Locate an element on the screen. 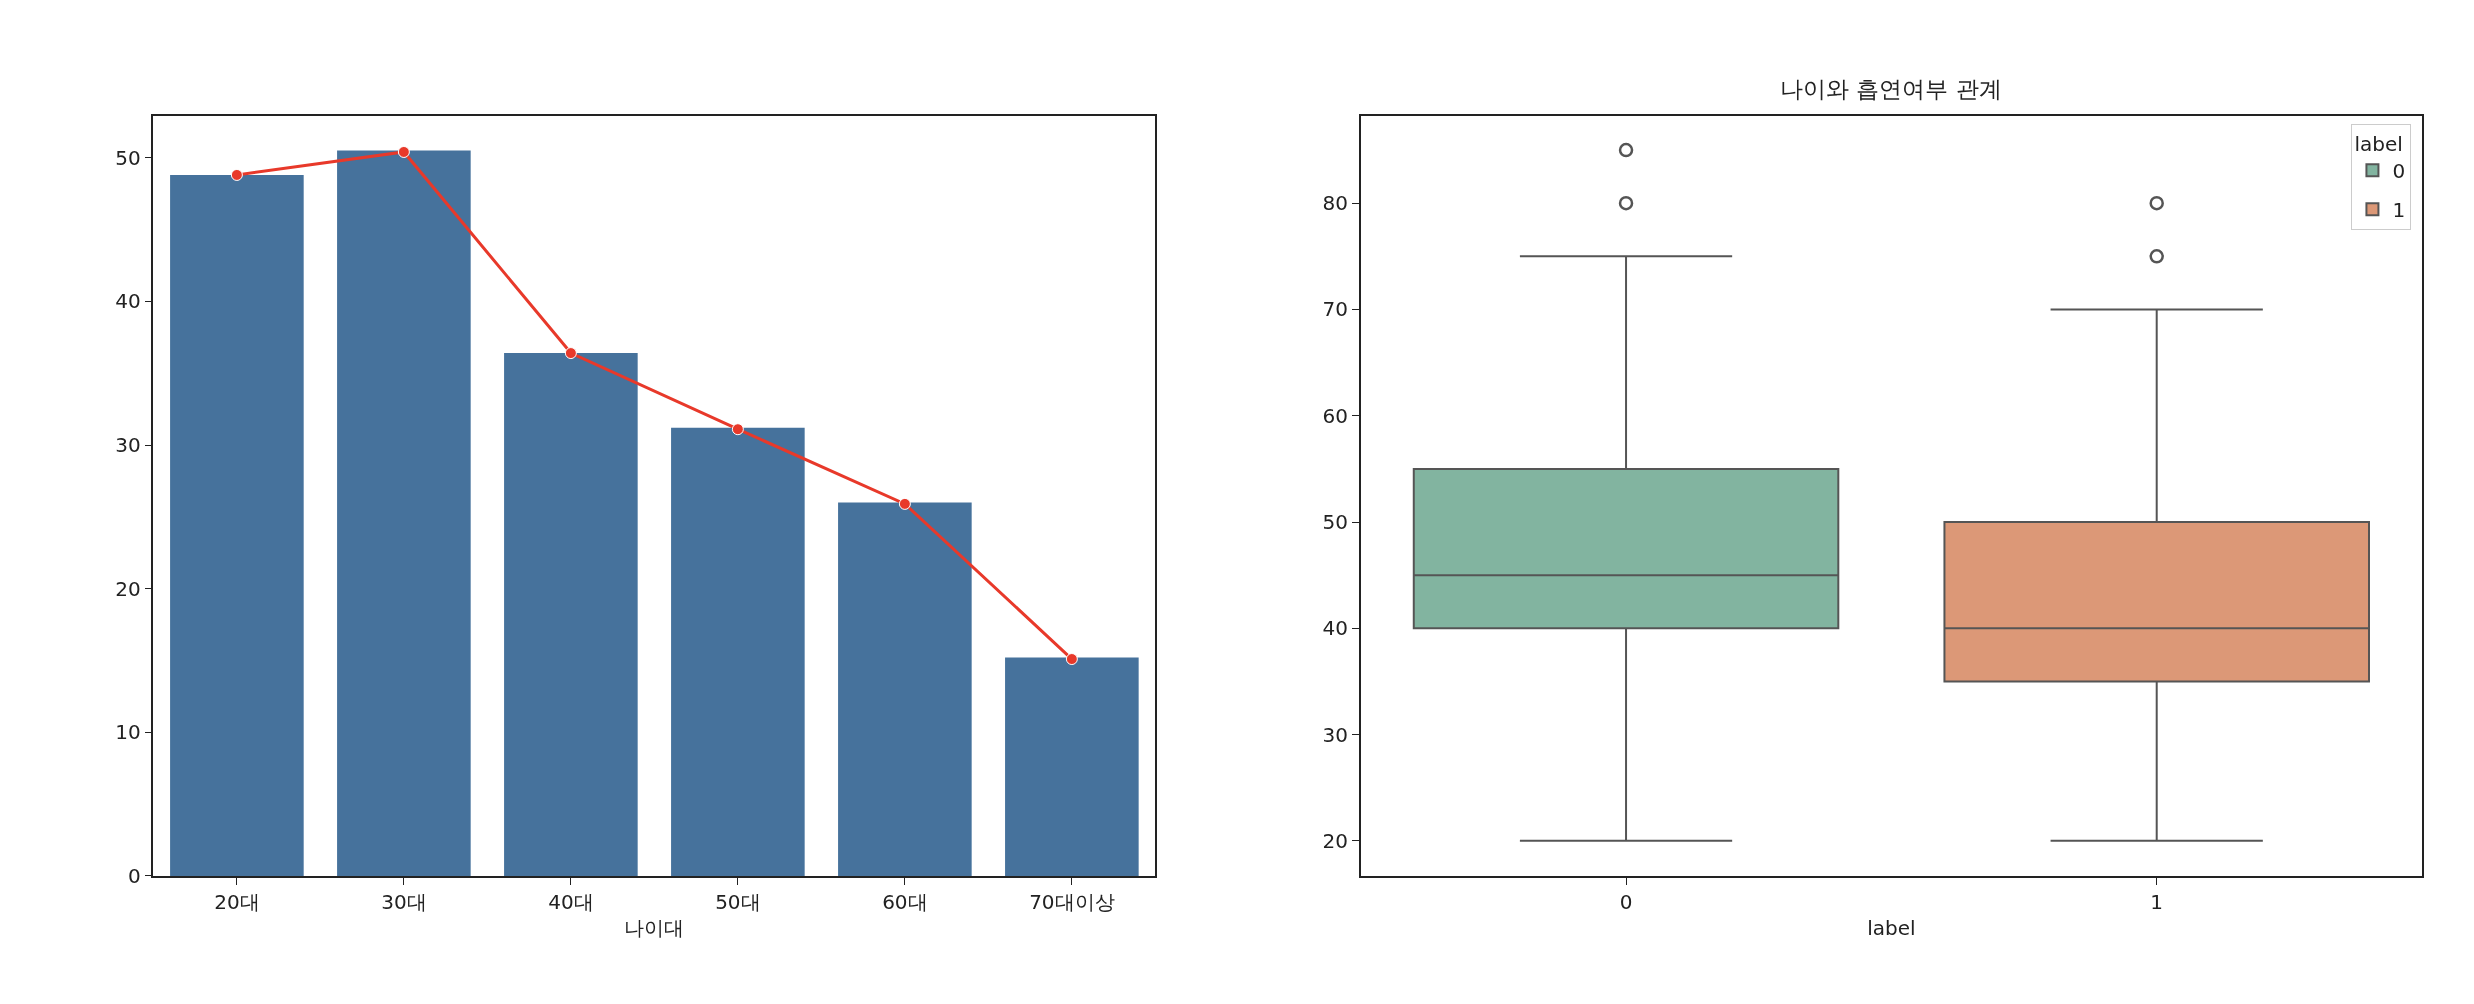 This screenshot has height=1004, width=2474. y-tick-label: 60 is located at coordinates (1335, 415).